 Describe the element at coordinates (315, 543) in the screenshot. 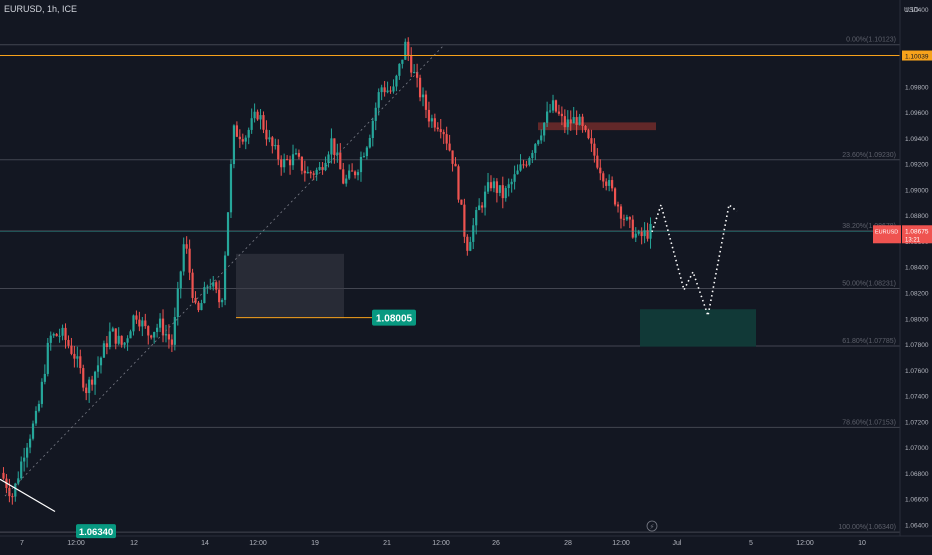

I see `time-tick: 19` at that location.